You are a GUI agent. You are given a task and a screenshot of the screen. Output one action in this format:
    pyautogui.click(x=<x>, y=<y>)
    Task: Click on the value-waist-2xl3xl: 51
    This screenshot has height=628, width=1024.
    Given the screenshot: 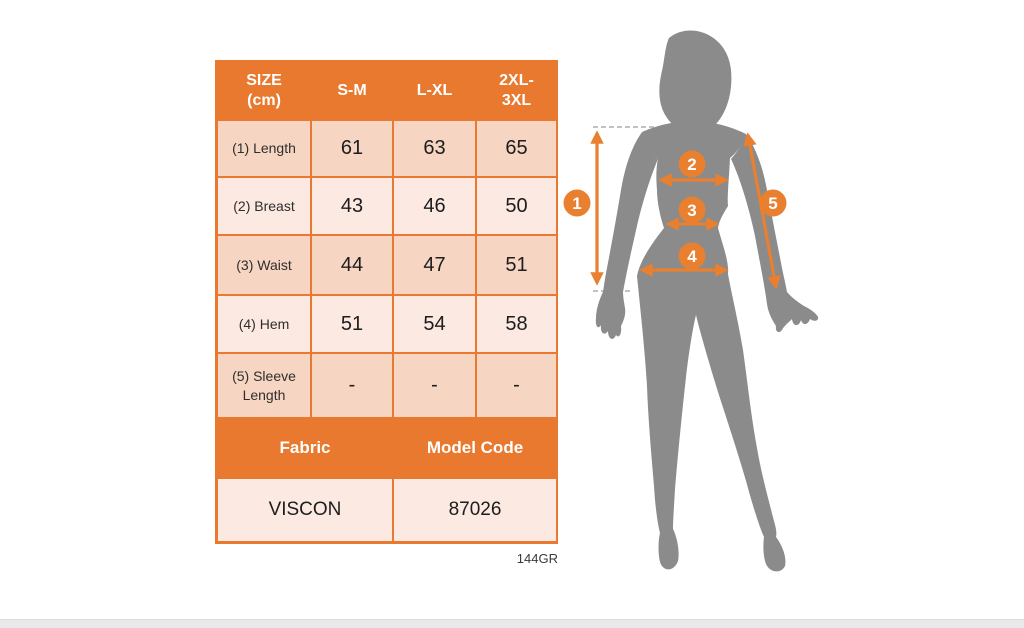 What is the action you would take?
    pyautogui.click(x=516, y=265)
    